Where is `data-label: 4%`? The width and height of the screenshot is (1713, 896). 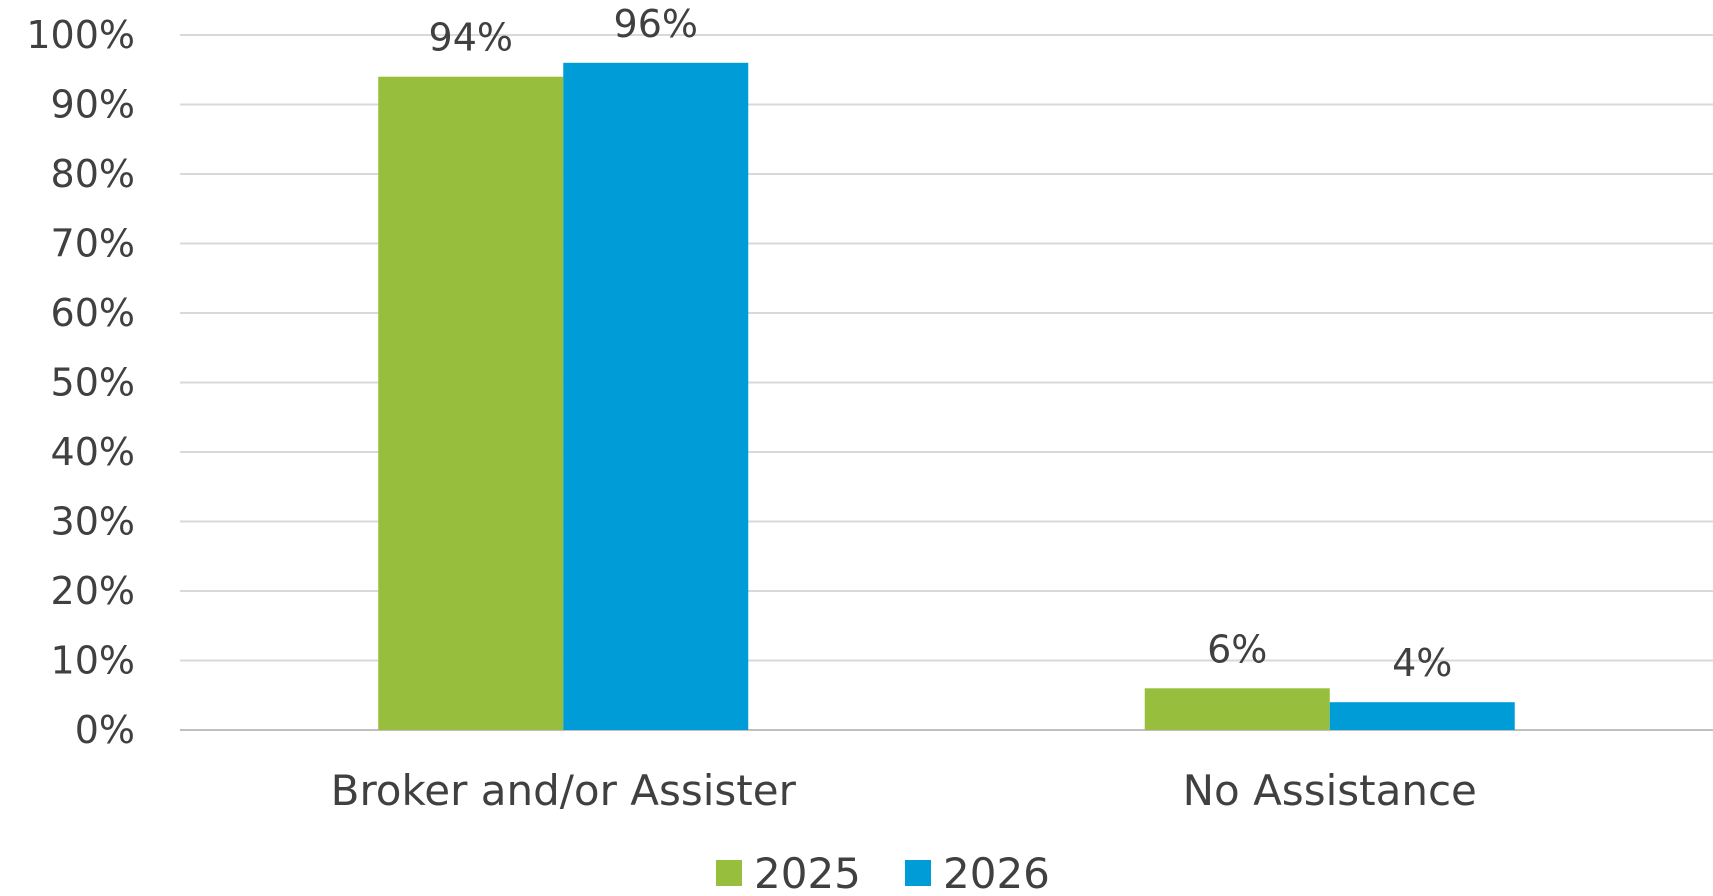
data-label: 4% is located at coordinates (1422, 663).